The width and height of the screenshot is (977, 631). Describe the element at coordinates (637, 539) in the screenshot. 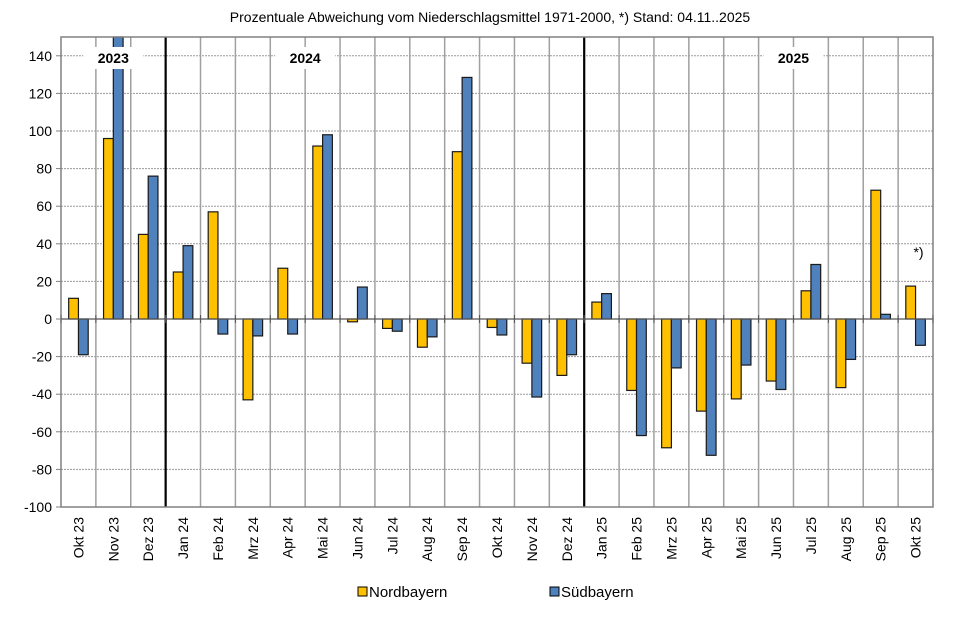

I see `x-tick-label: Feb 25` at that location.